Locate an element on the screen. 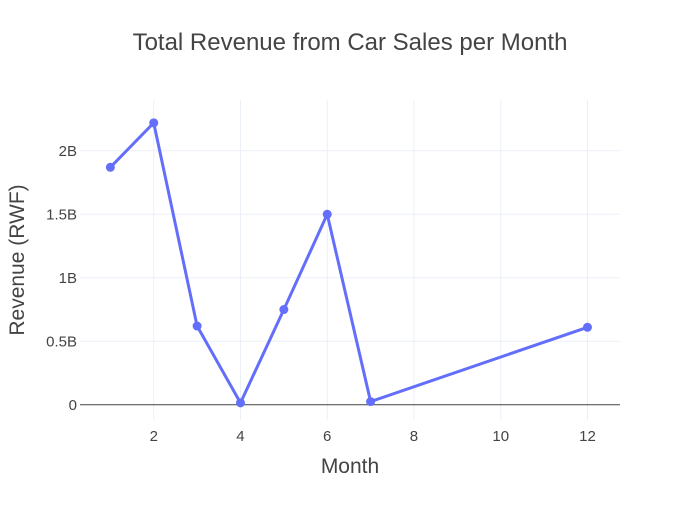 The height and width of the screenshot is (505, 700). y-tick-label: 1.5B is located at coordinates (61, 214).